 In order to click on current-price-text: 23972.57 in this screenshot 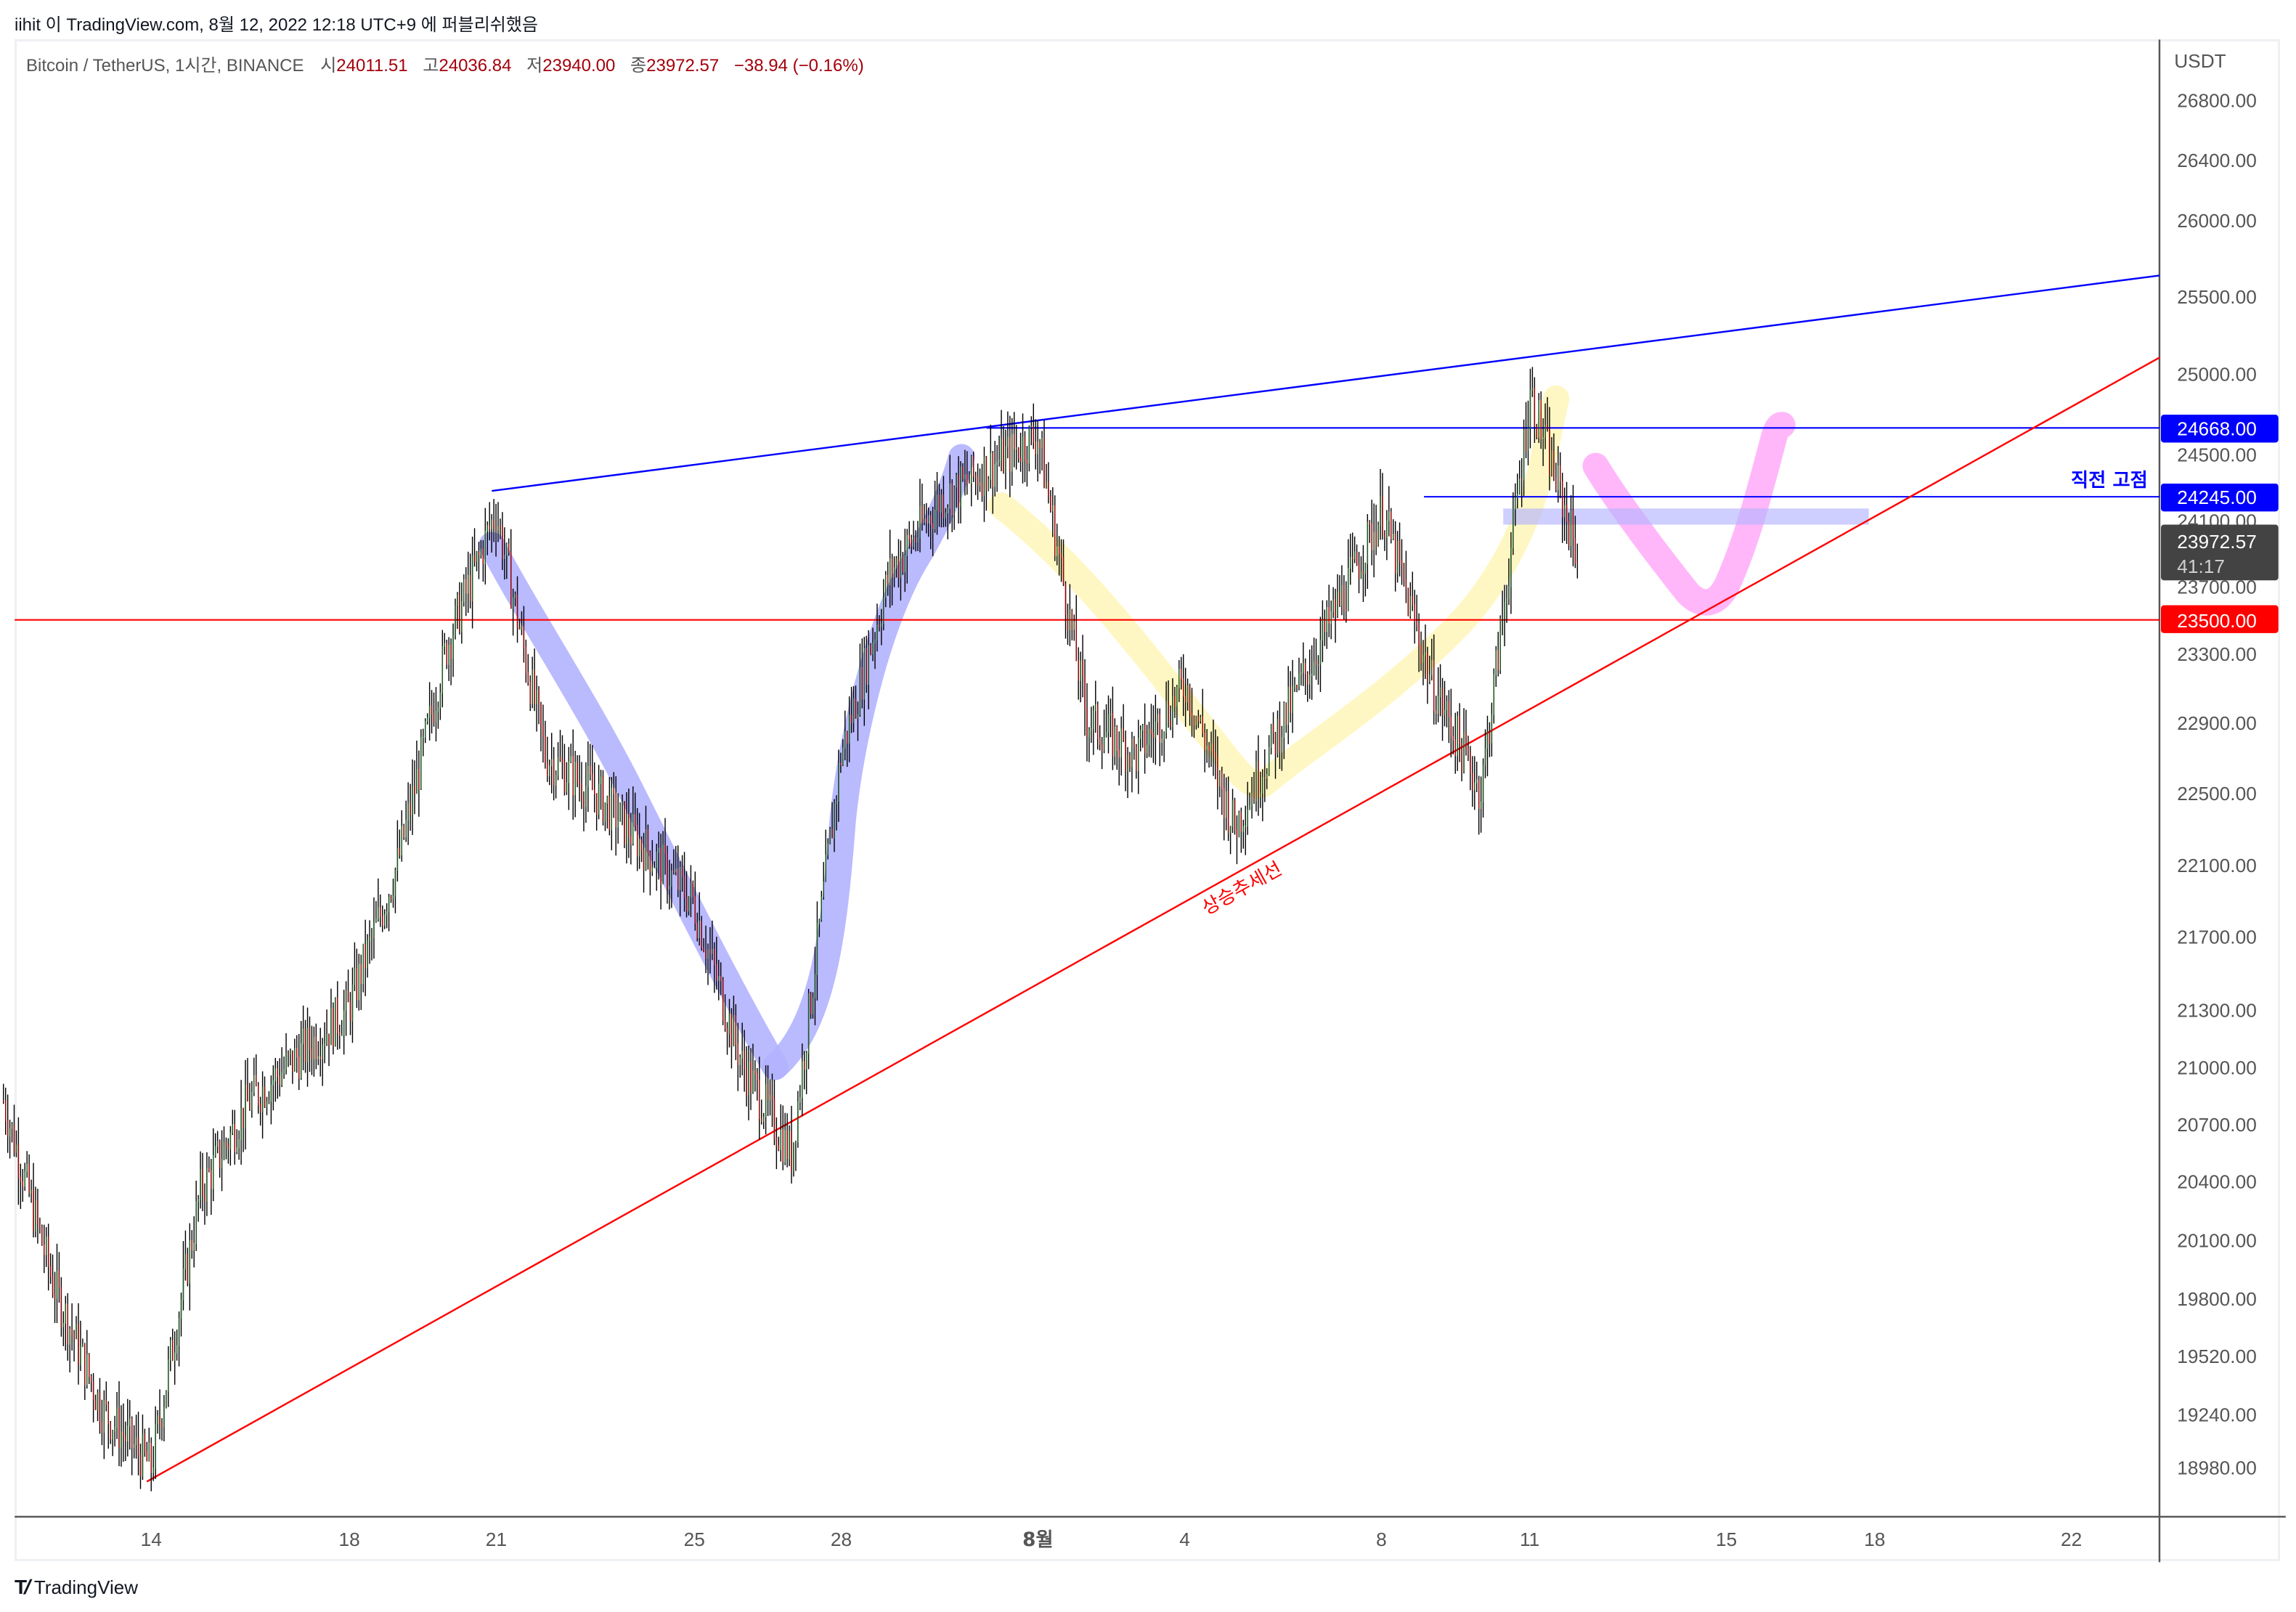, I will do `click(2217, 542)`.